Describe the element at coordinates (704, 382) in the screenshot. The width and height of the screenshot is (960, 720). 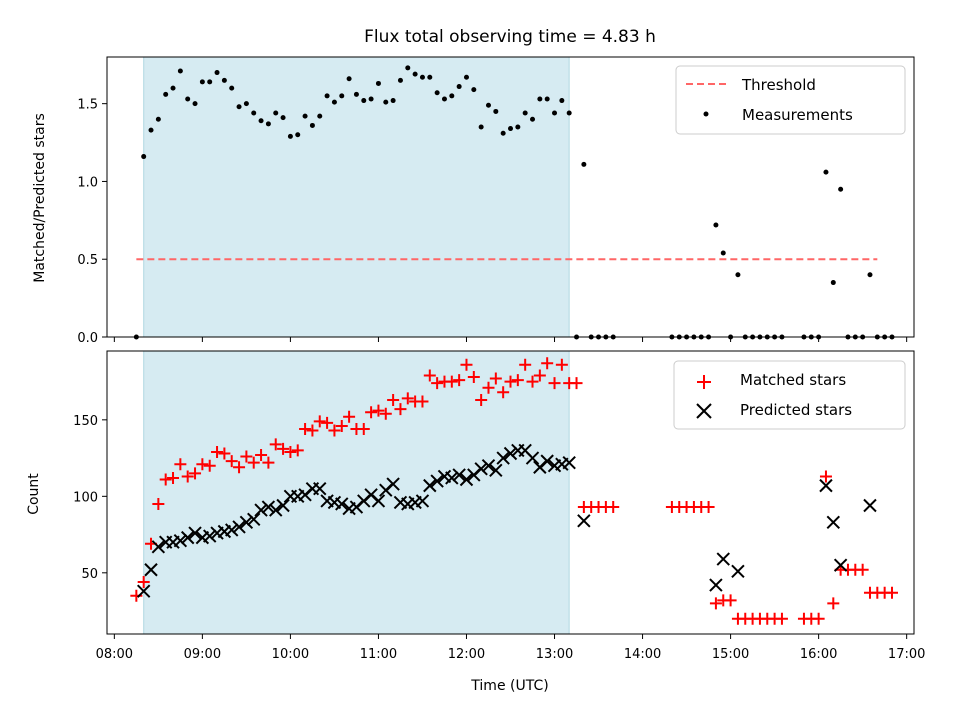
I see `legend-matched-swatch` at that location.